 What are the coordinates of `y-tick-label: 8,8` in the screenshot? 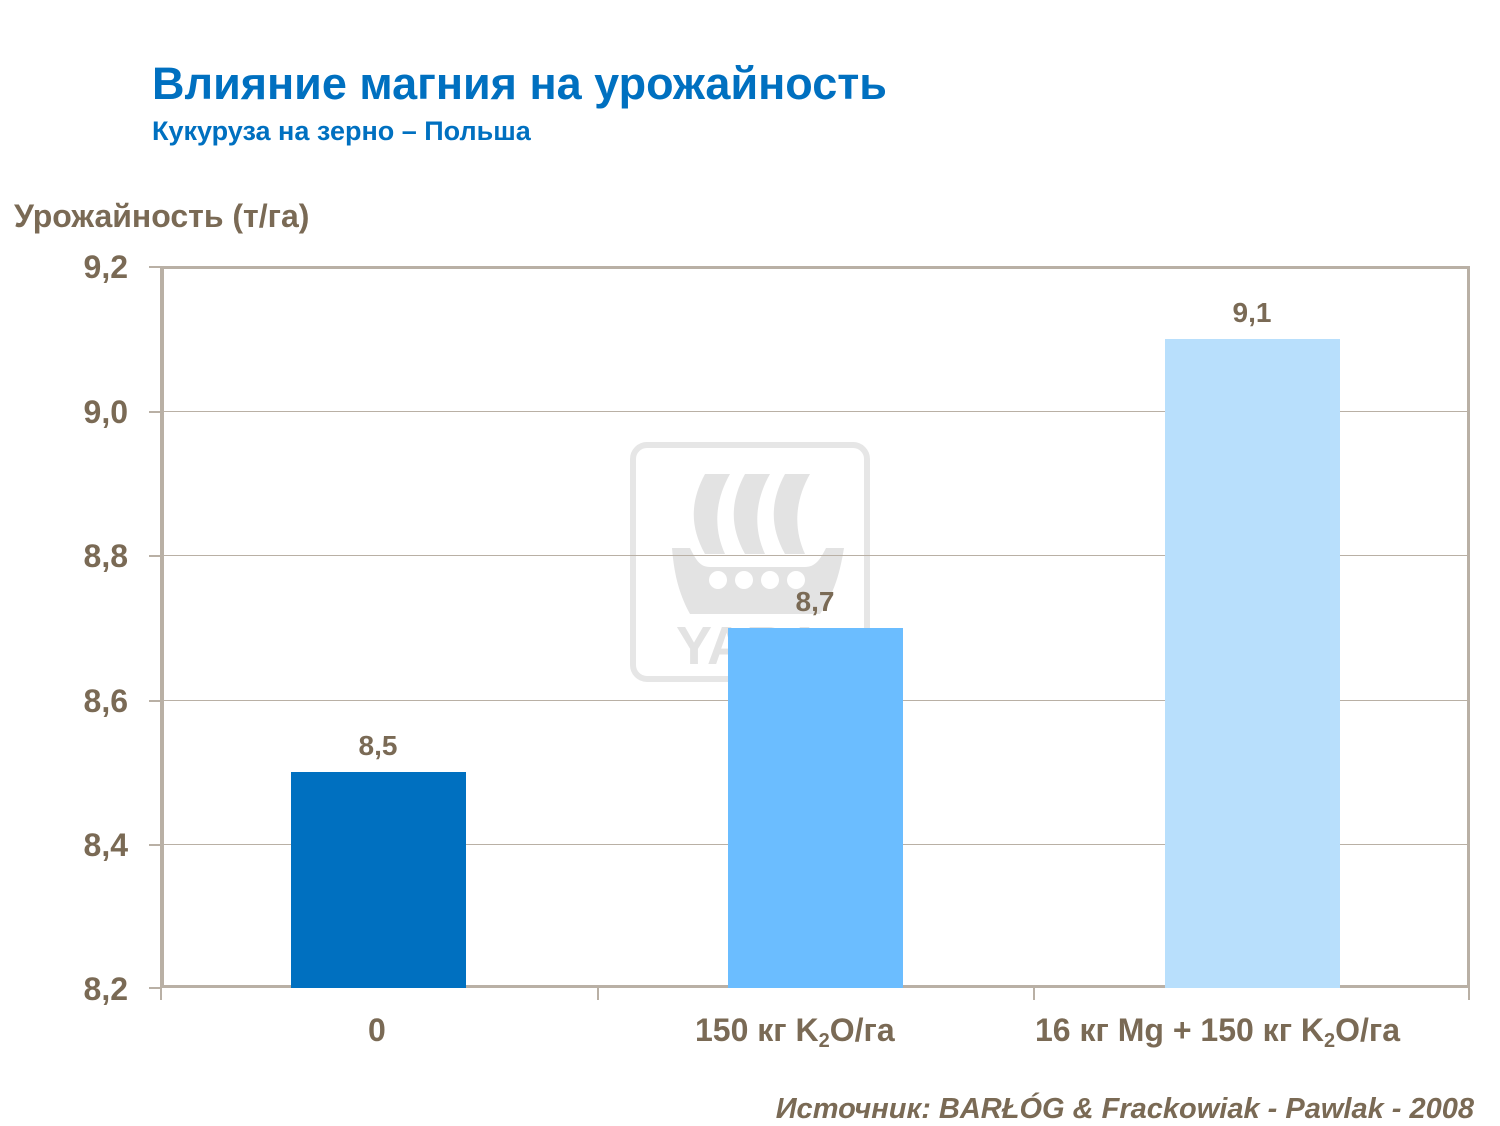 It's located at (105, 556).